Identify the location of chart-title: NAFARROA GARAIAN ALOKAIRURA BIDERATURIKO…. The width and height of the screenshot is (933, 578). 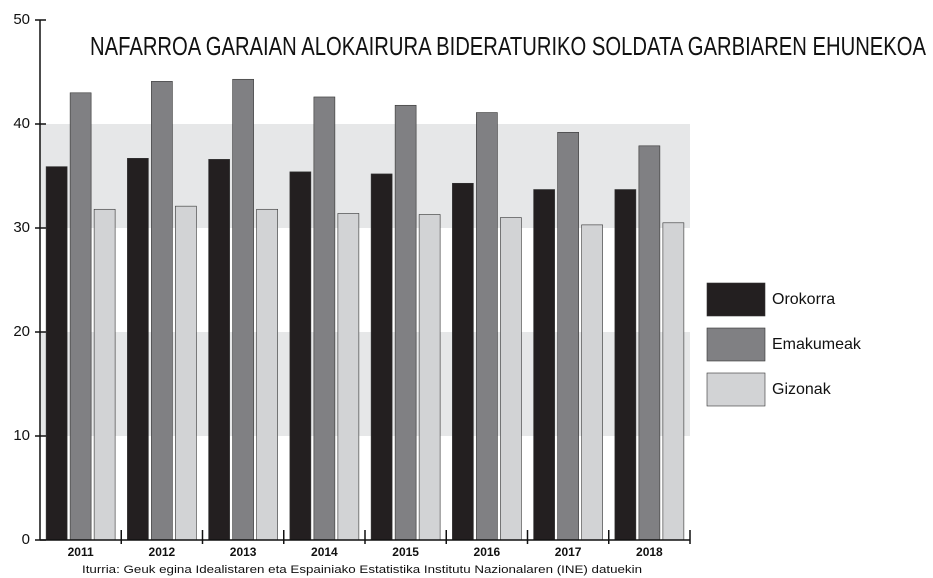
(508, 46).